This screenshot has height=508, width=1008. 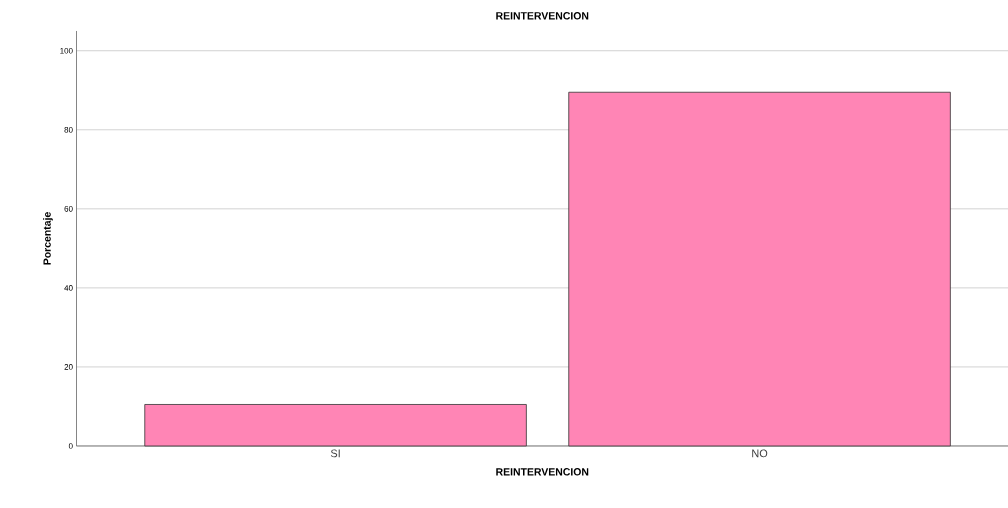 I want to click on y-axis-title: Porcentaje, so click(x=48, y=238).